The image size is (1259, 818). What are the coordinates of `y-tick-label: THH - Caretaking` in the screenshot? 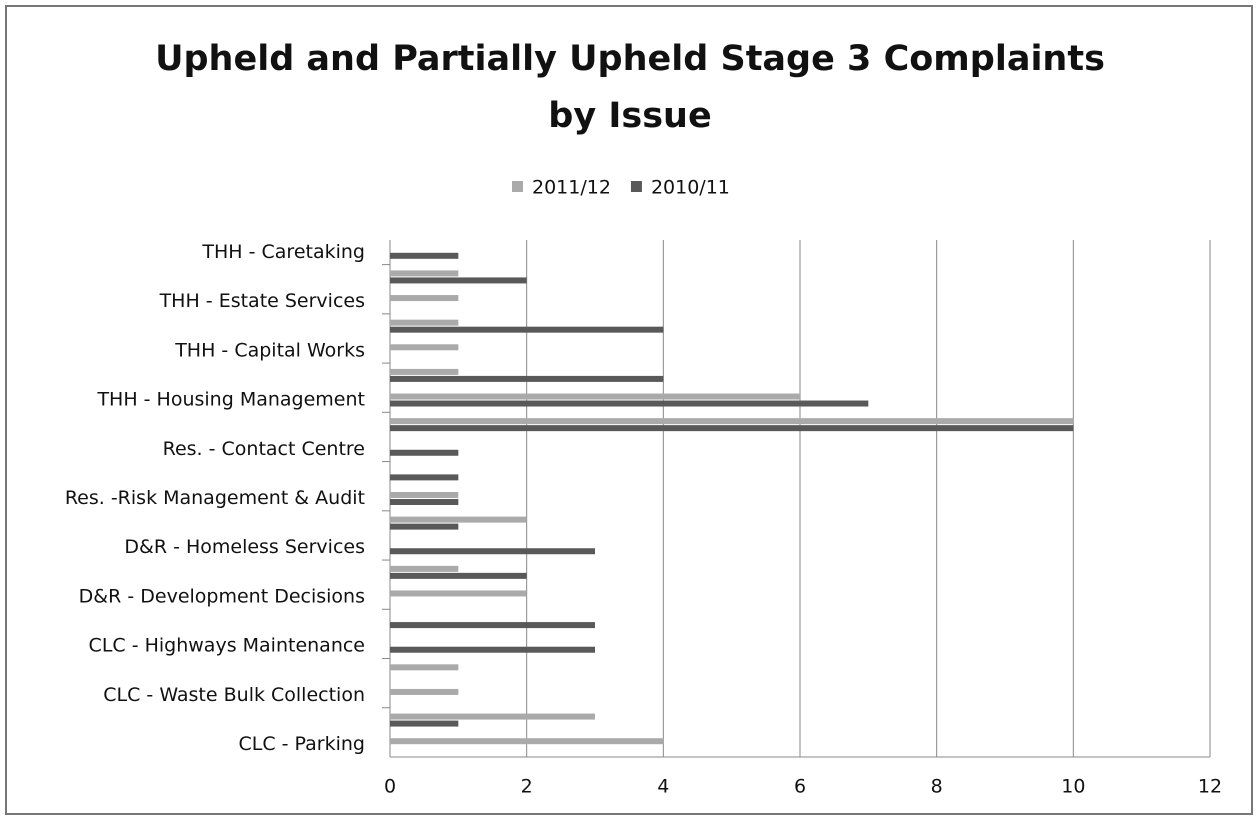 It's located at (283, 252).